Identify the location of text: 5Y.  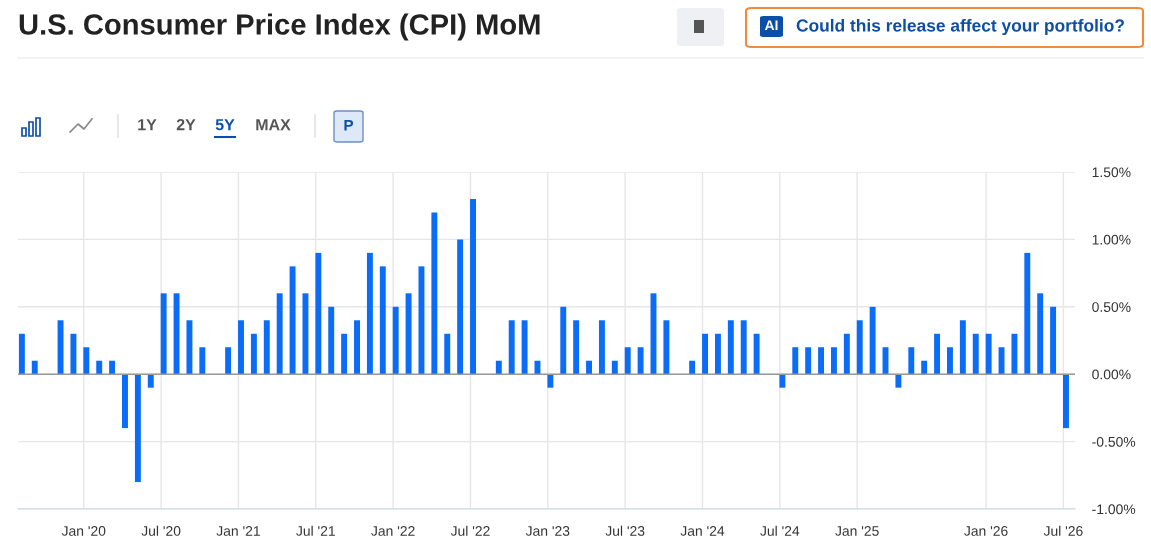
(225, 125).